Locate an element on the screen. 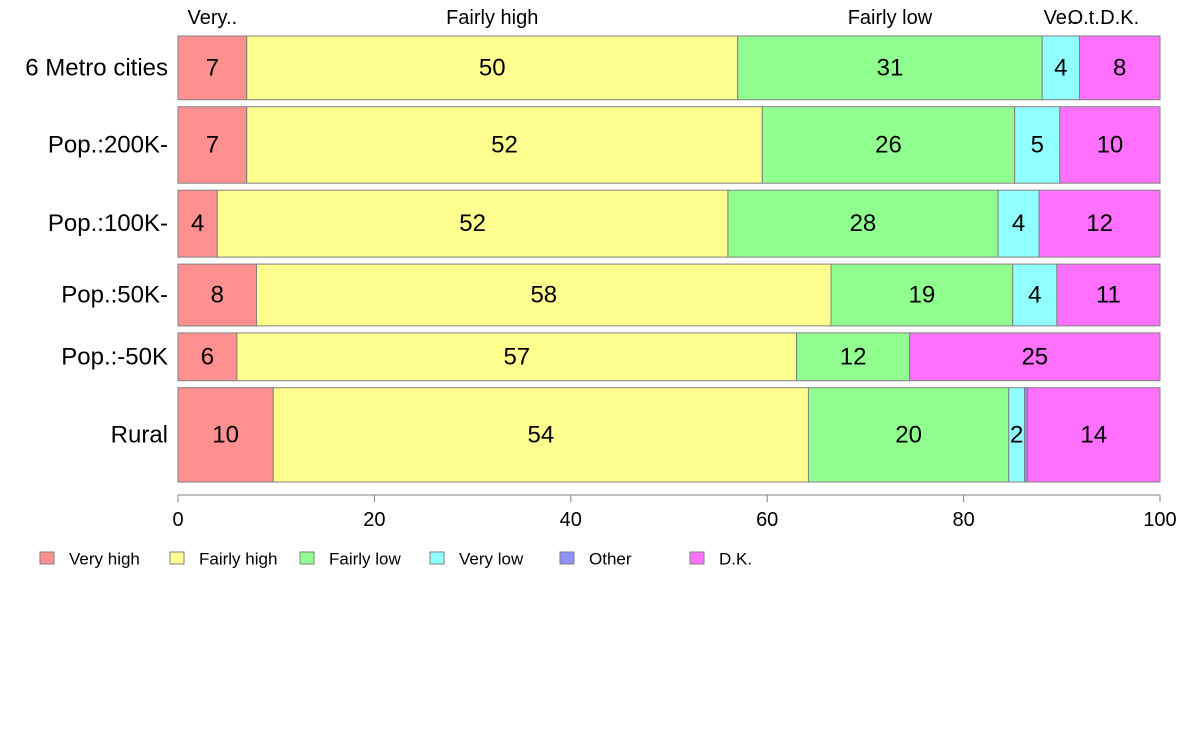  top-series-label: Ve.. is located at coordinates (1061, 18).